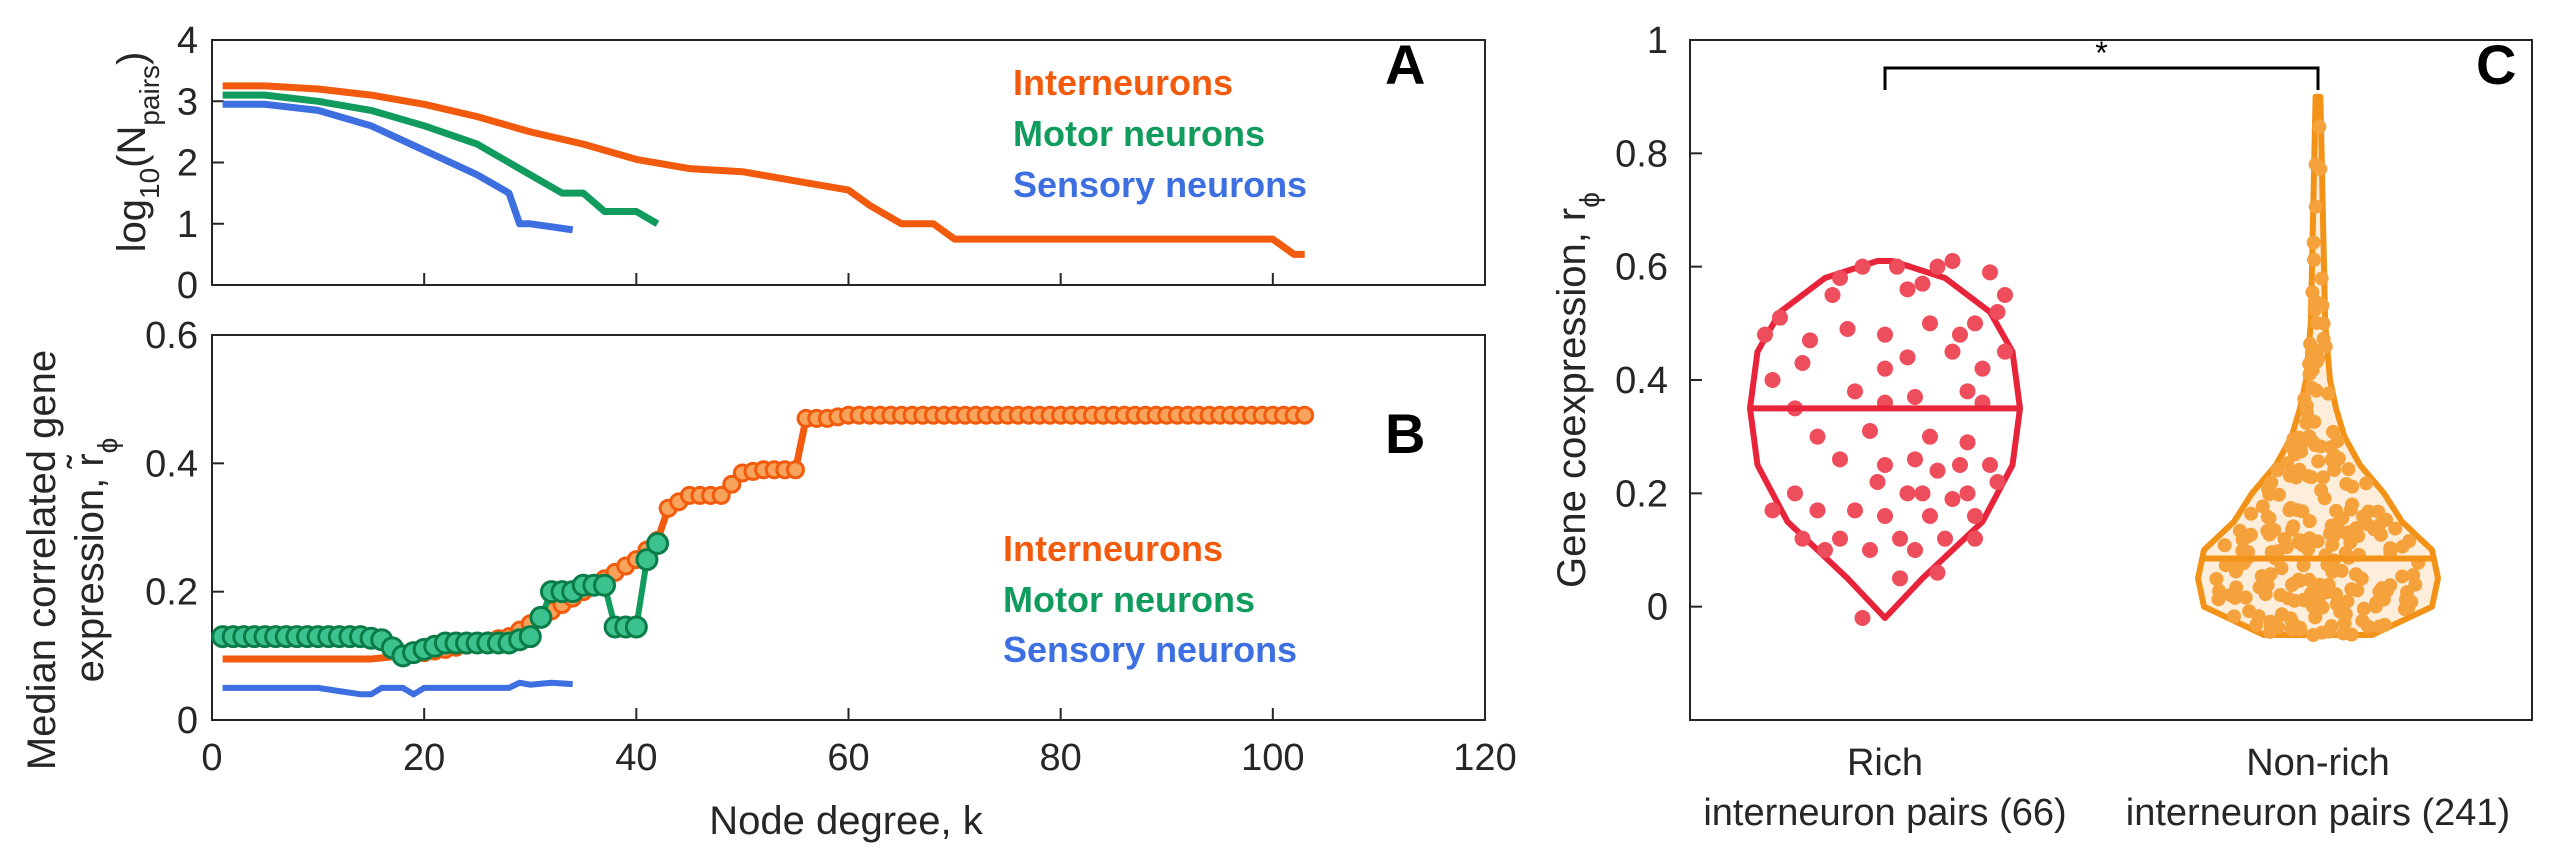 This screenshot has width=2568, height=848. I want to click on rich-group-label-line2: interneuron pairs (66), so click(1884, 813).